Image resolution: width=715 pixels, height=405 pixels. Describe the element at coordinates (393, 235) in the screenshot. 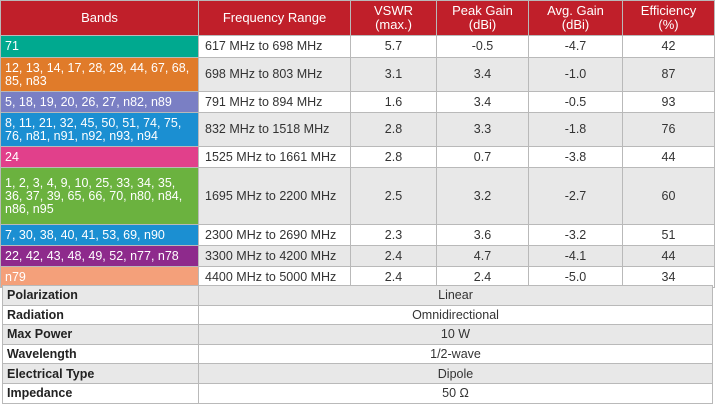

I see `cell-vswr: 2.3` at that location.